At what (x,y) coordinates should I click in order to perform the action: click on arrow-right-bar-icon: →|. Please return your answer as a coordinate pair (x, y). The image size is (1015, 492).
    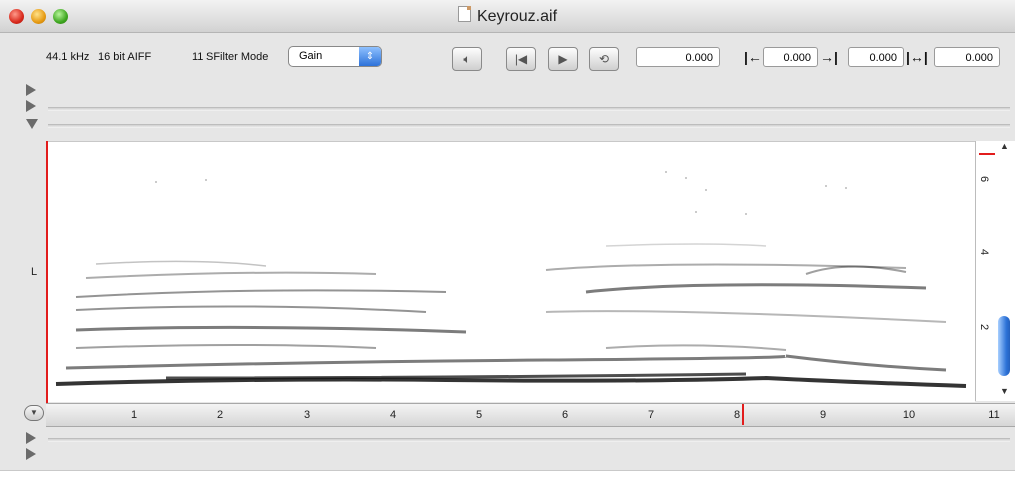
    Looking at the image, I should click on (829, 57).